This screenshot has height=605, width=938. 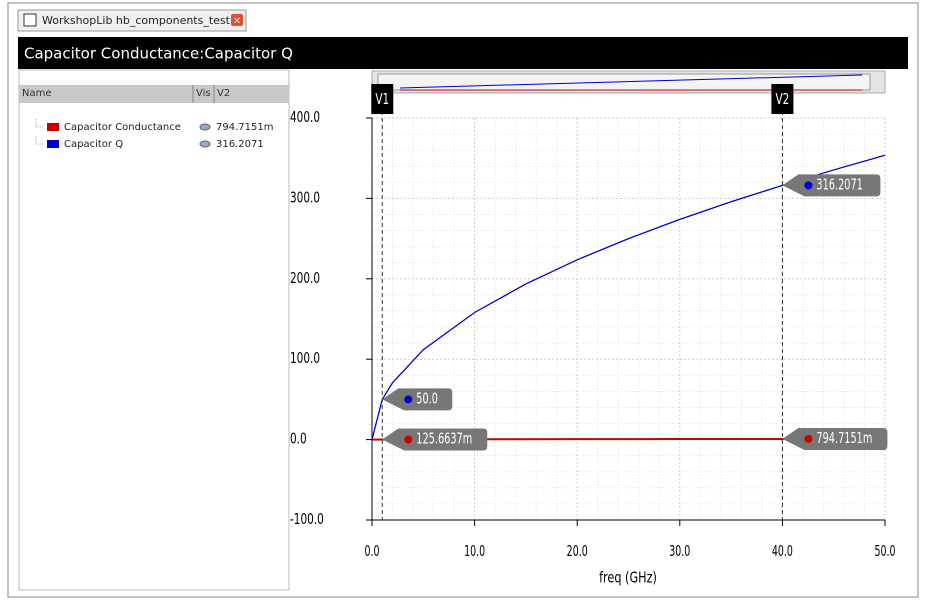 What do you see at coordinates (631, 81) in the screenshot?
I see `overview-line` at bounding box center [631, 81].